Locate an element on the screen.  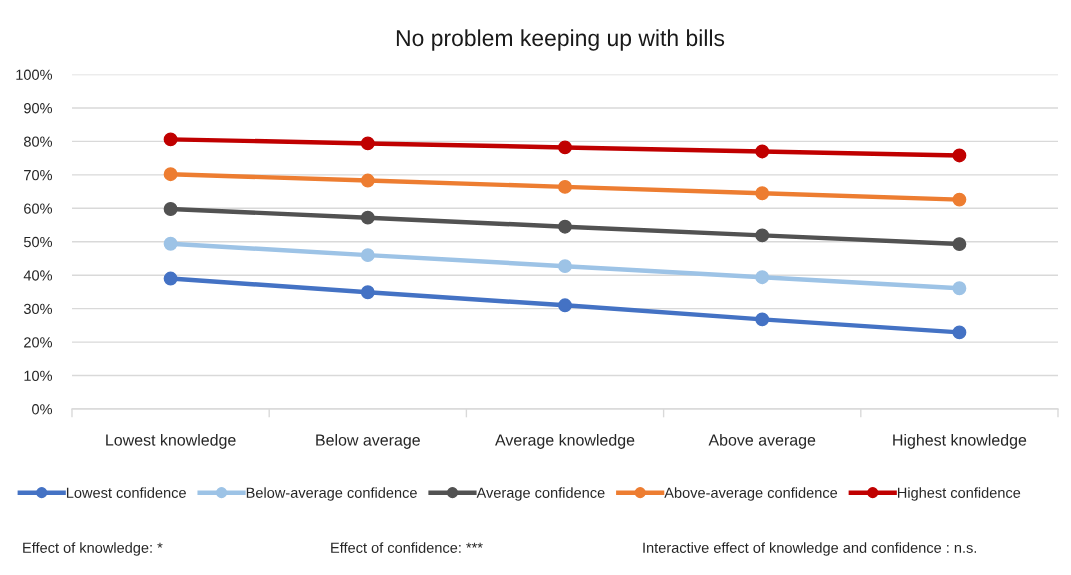
y-tick-label: 60% is located at coordinates (38, 208).